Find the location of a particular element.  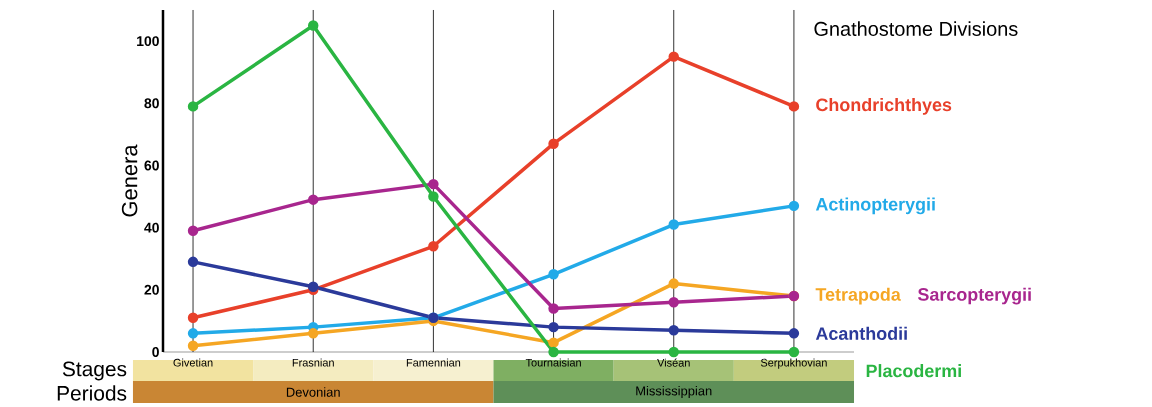

text: Mississippian is located at coordinates (674, 392).